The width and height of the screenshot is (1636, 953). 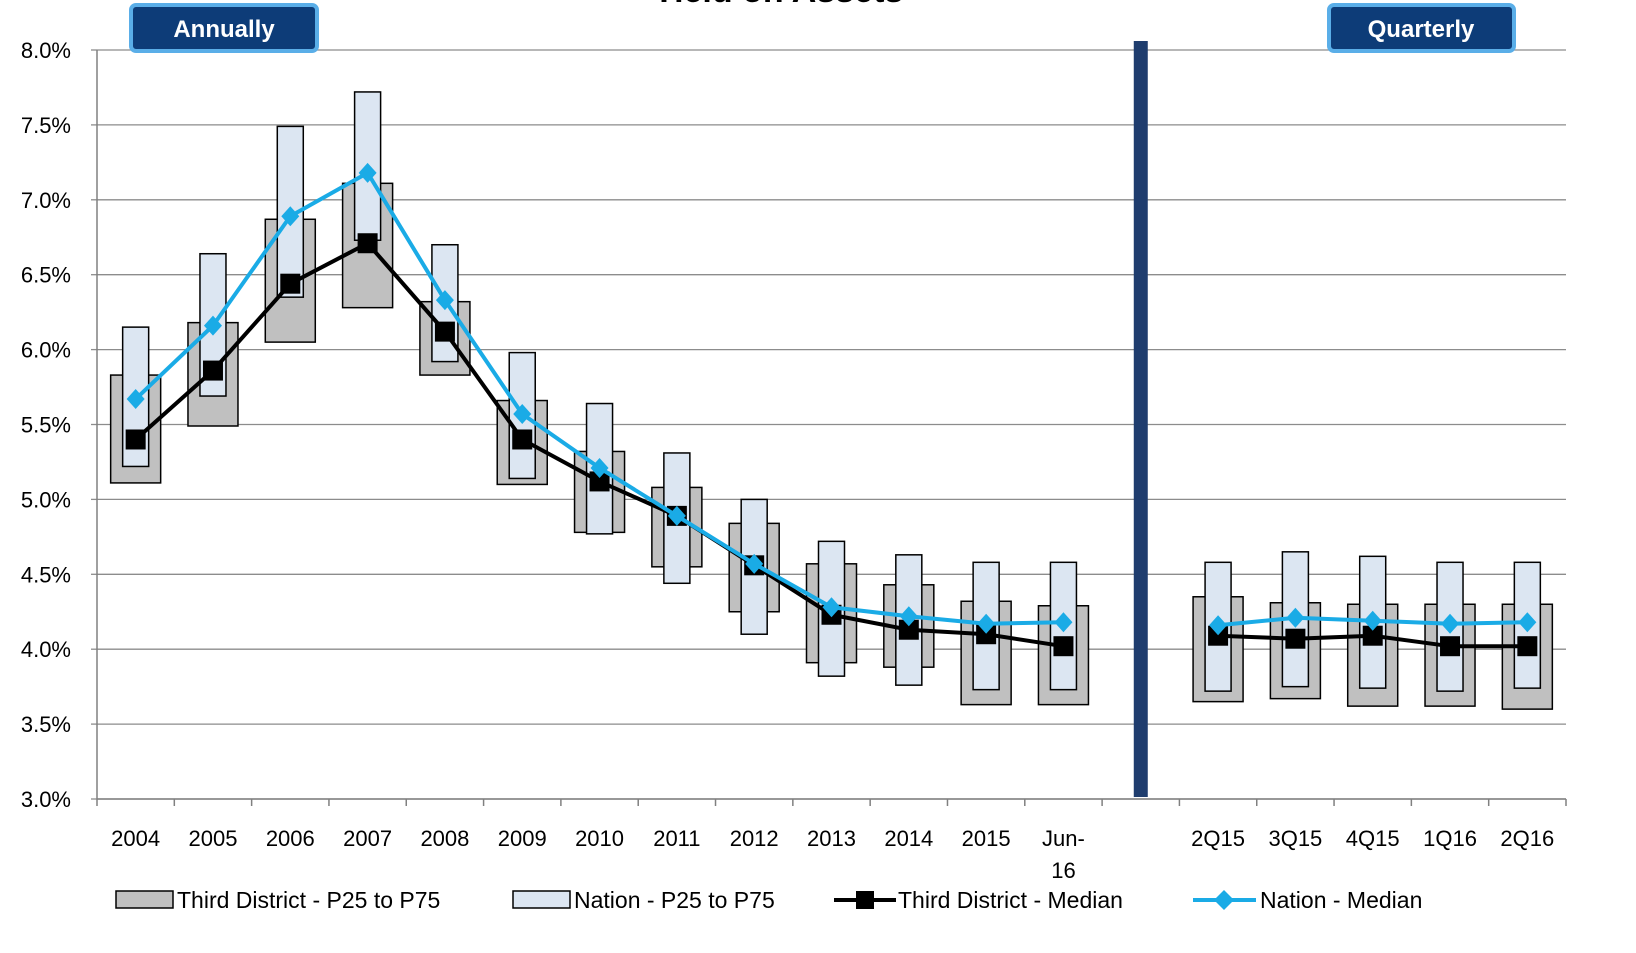 I want to click on y-tick-label: 6.5%, so click(x=46, y=275).